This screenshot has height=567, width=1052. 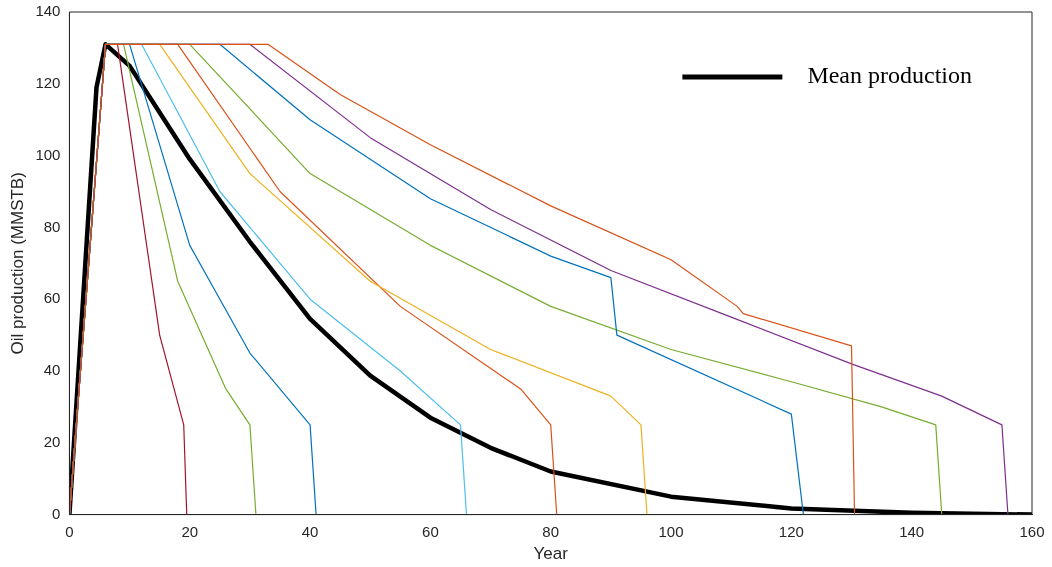 What do you see at coordinates (52, 298) in the screenshot?
I see `y-tick-label: 60` at bounding box center [52, 298].